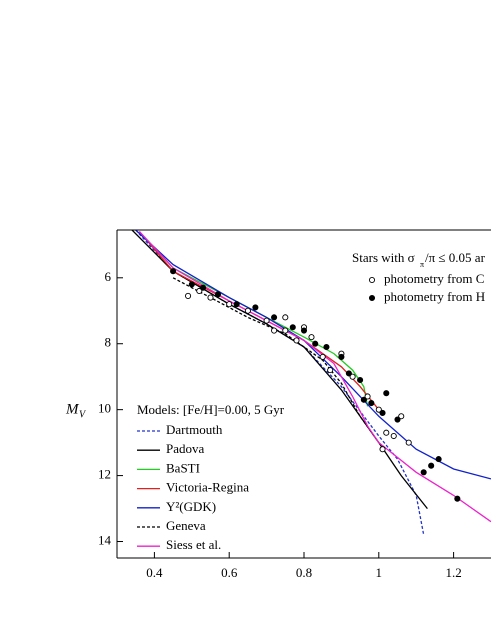  What do you see at coordinates (186, 525) in the screenshot?
I see `legend-label: Geneva` at bounding box center [186, 525].